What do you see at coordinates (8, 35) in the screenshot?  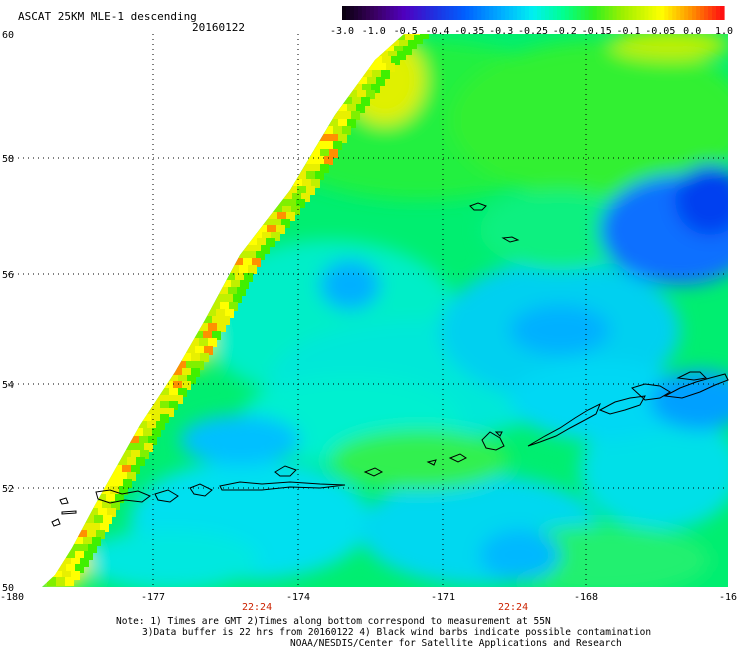 I see `lat-label-60: 60` at bounding box center [8, 35].